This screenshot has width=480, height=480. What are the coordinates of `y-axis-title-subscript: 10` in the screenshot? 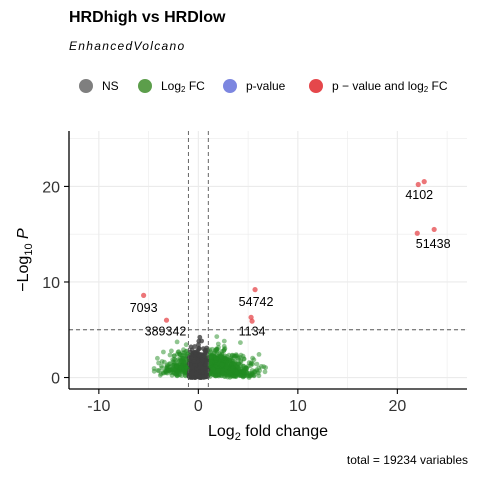 It's located at (29, 249).